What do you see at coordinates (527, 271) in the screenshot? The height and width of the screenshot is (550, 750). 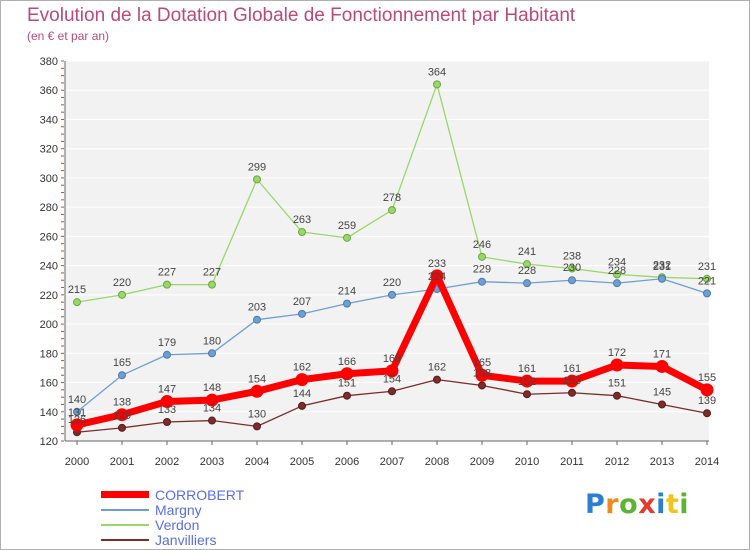 I see `data-label-margny-2010: 228` at bounding box center [527, 271].